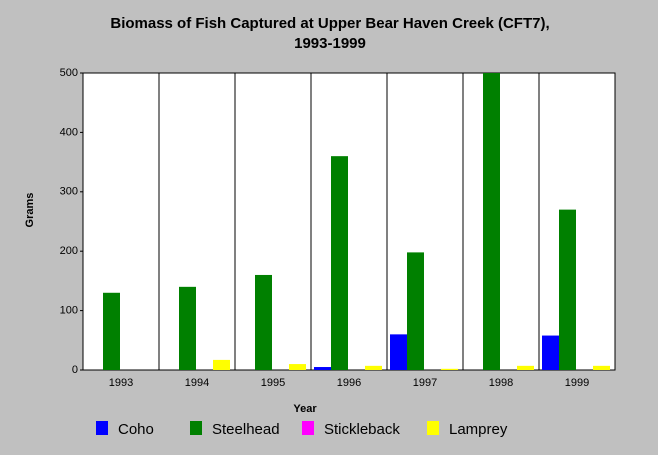 The height and width of the screenshot is (455, 658). What do you see at coordinates (349, 383) in the screenshot?
I see `x-tick-label: 1996` at bounding box center [349, 383].